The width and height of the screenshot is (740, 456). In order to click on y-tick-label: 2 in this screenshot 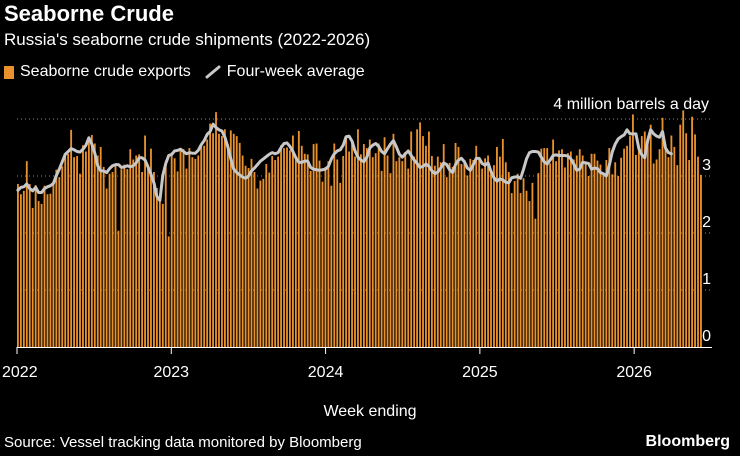, I will do `click(706, 222)`.